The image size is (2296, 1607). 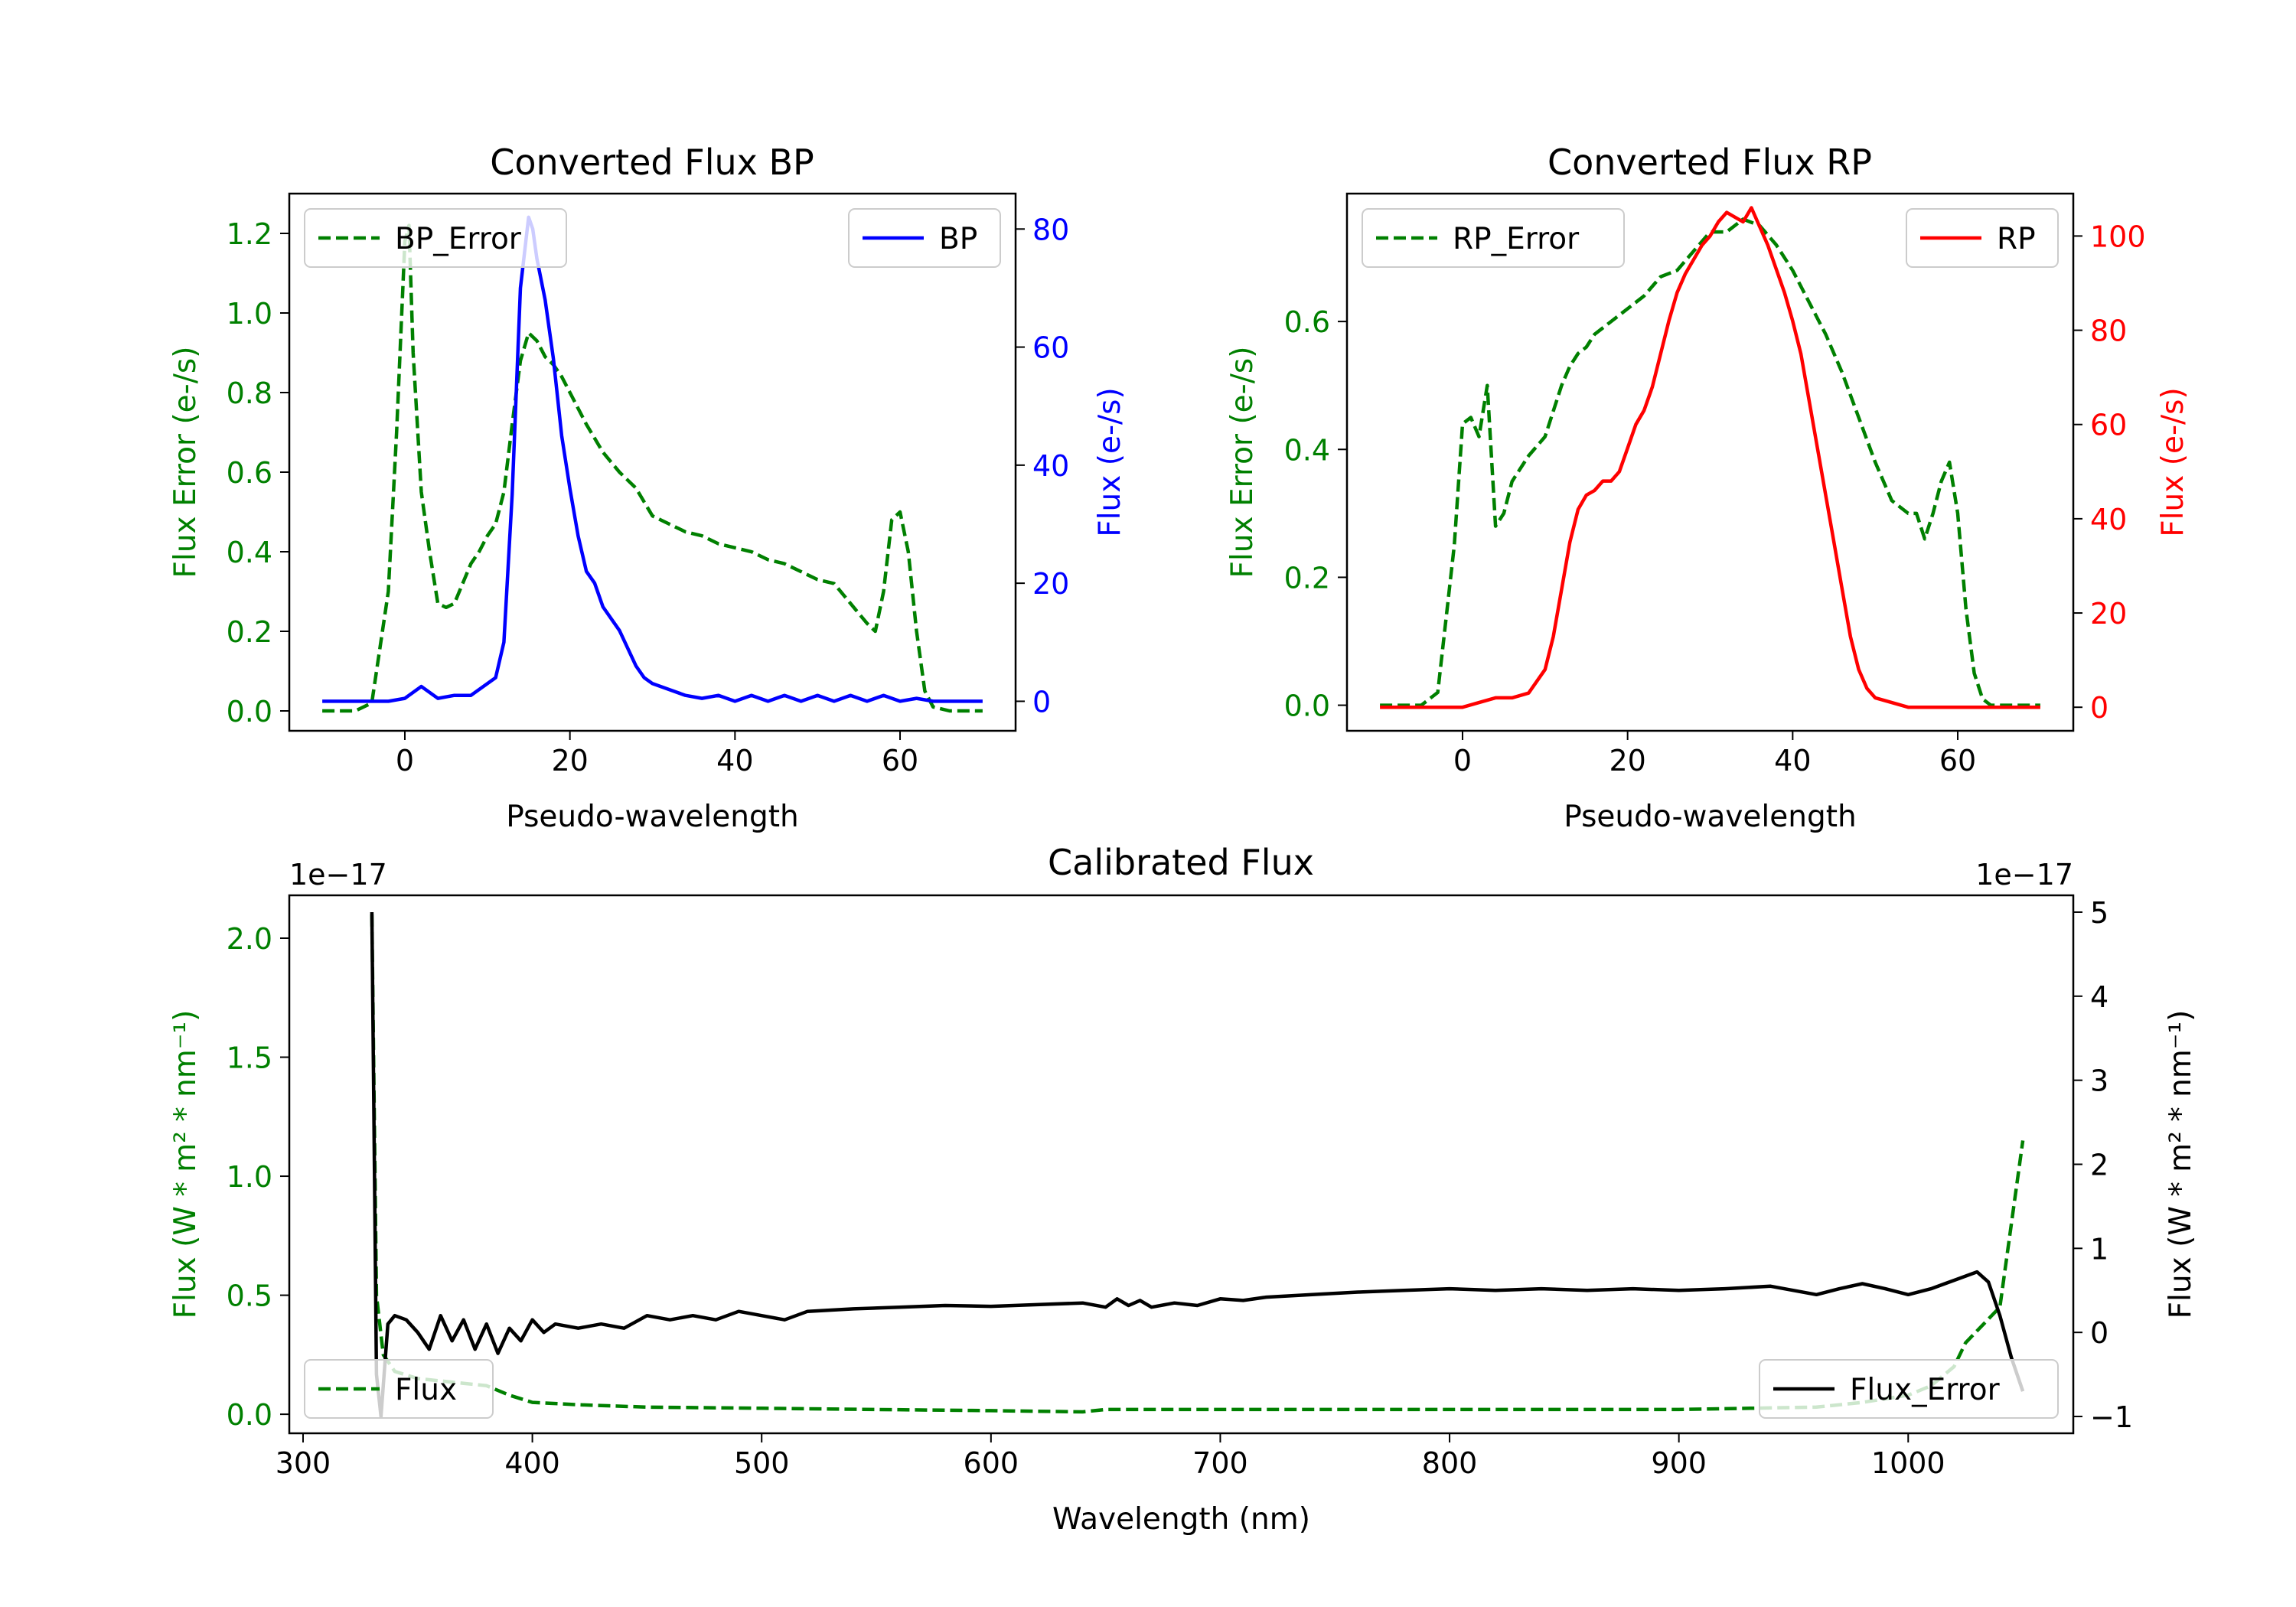 I want to click on rp-yl-tick-label: 0.2, so click(x=1307, y=578).